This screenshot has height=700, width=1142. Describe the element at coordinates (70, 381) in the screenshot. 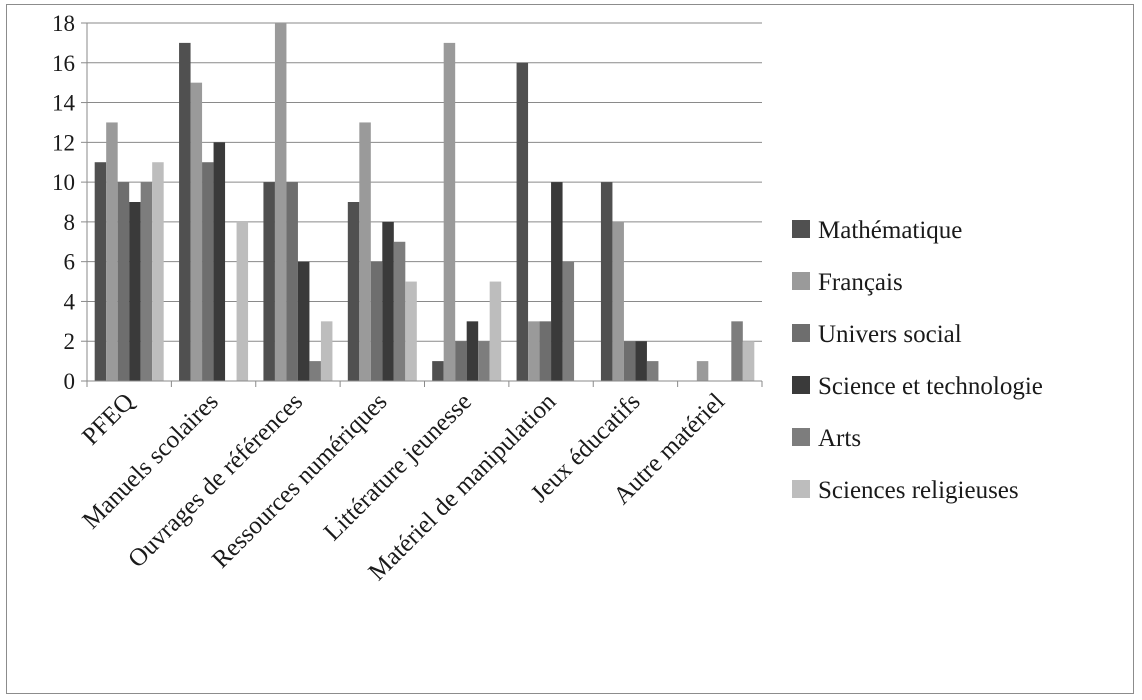

I see `y-tick-label: 0` at that location.